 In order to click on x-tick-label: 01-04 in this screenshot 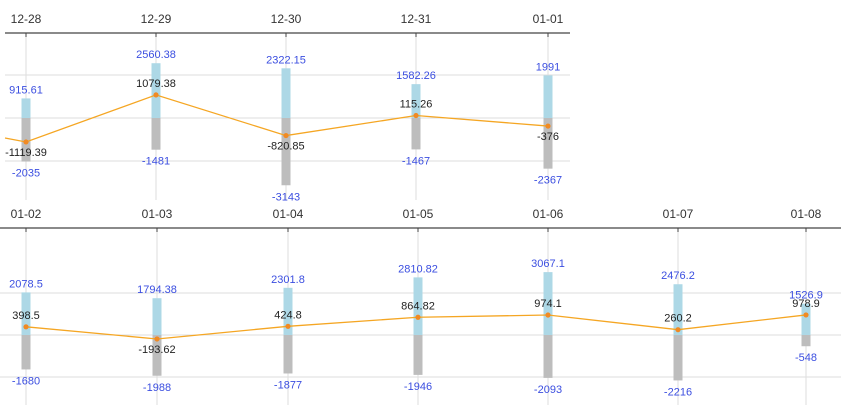, I will do `click(288, 214)`.